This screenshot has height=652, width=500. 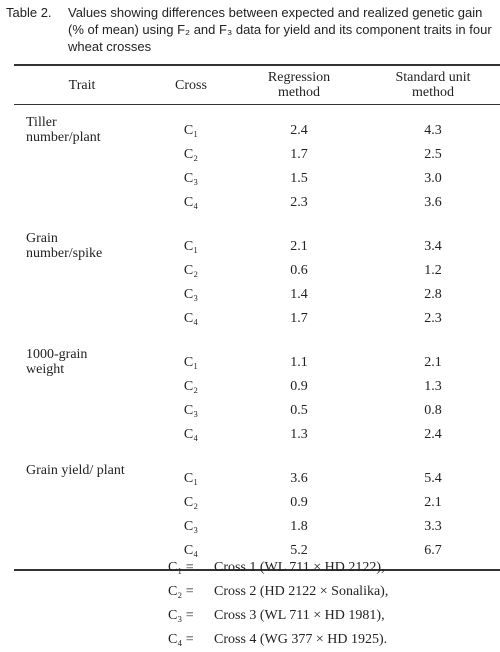 What do you see at coordinates (257, 411) in the screenshot?
I see `table-row: C₃ 0.5 0.8` at bounding box center [257, 411].